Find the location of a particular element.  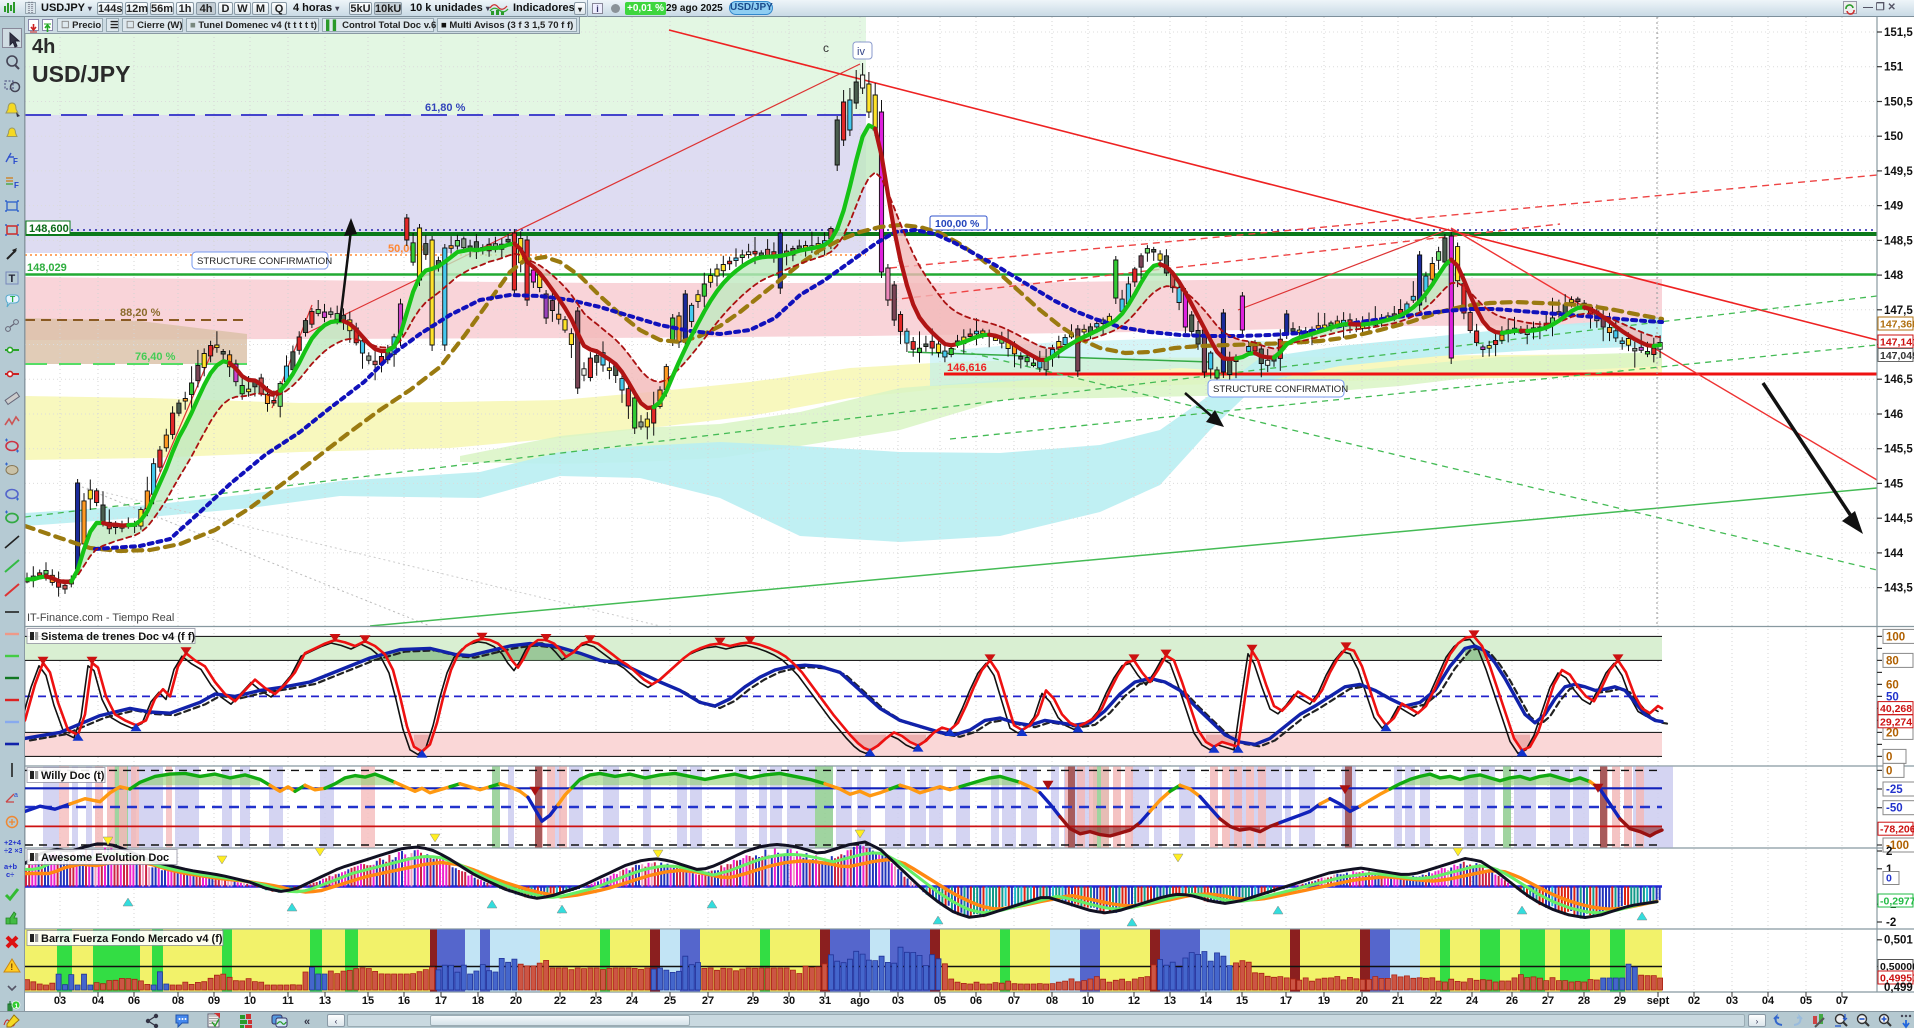

svg-text: 61,80 % is located at coordinates (445, 108).